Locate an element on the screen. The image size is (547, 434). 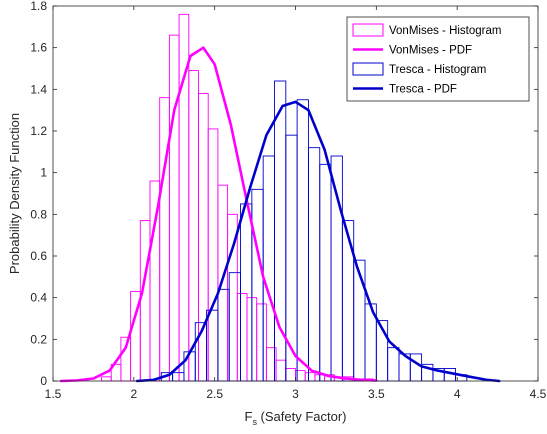
x-axis-title-subscript: s is located at coordinates (254, 422).